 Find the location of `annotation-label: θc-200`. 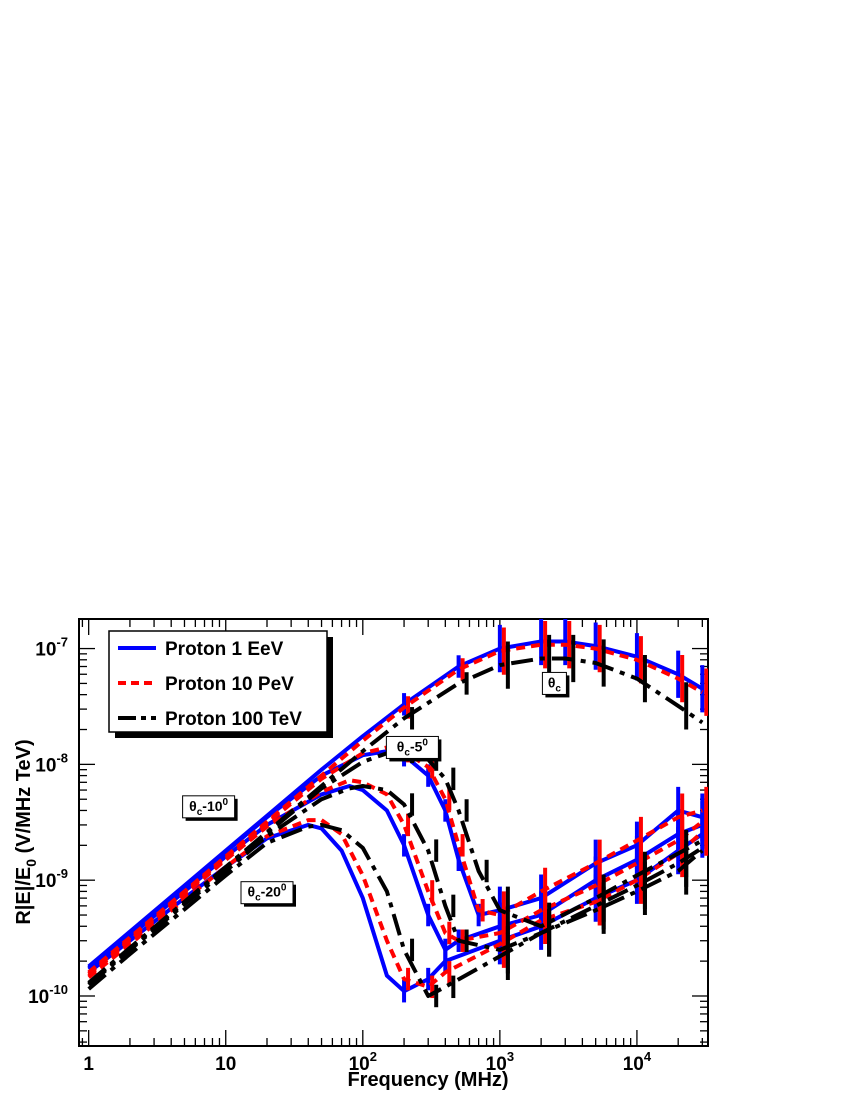

annotation-label: θc-200 is located at coordinates (267, 893).